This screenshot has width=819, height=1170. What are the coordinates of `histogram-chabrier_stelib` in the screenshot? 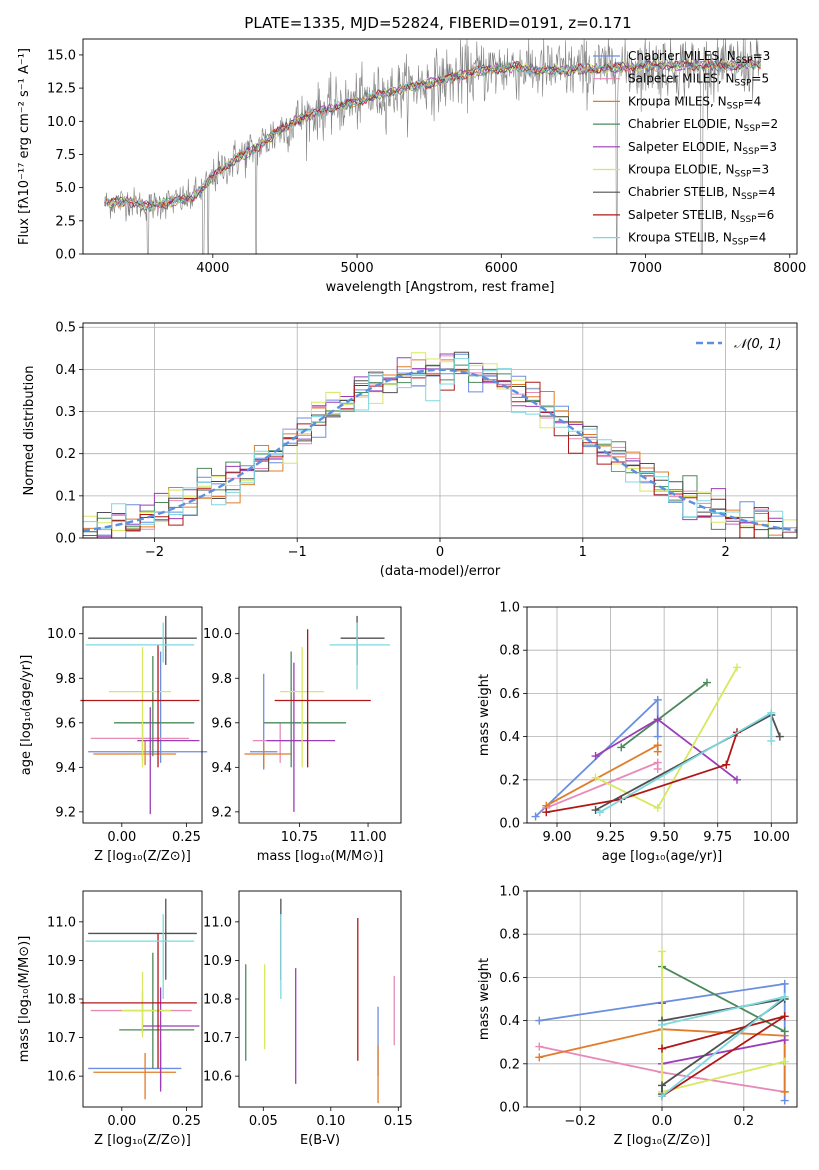 It's located at (440, 445).